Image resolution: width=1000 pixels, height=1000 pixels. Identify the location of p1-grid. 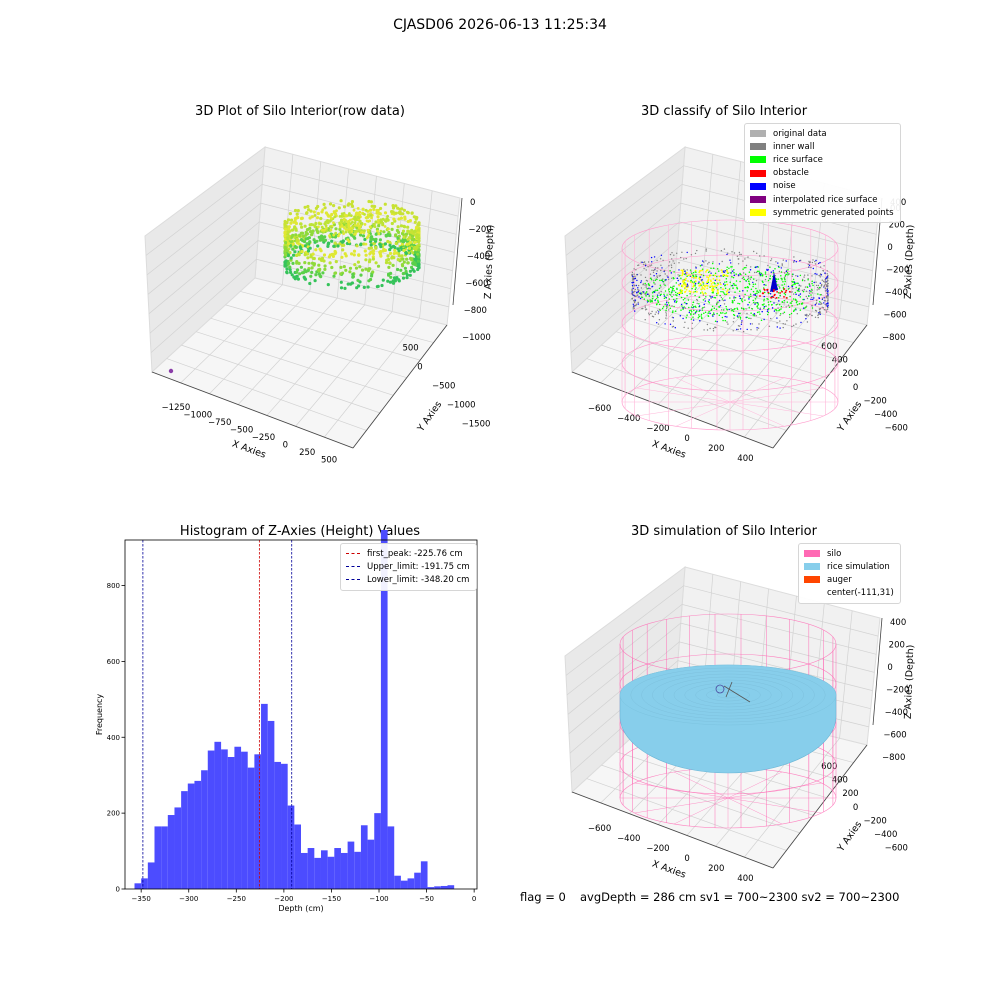
(300, 267).